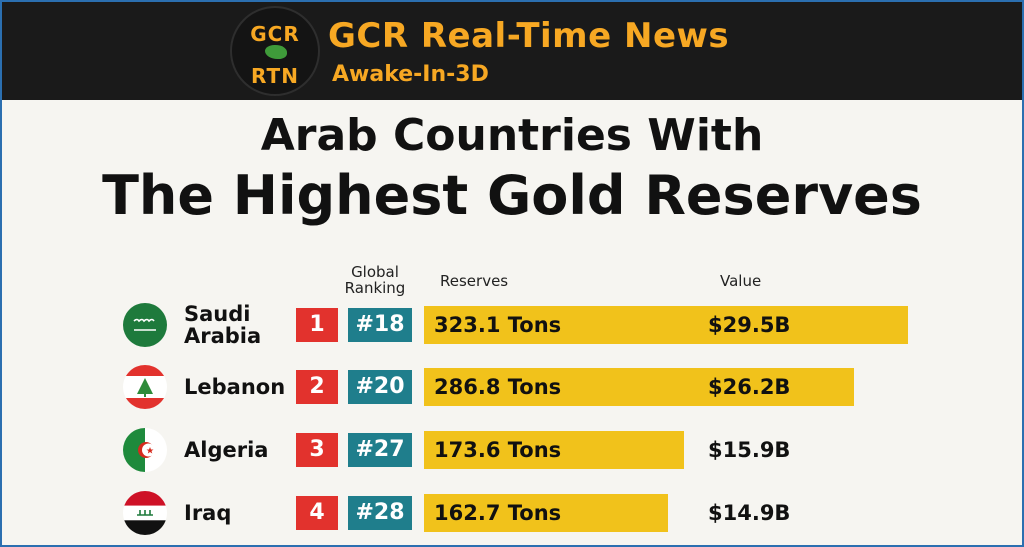  I want to click on reserve-label: 286.8 Tons, so click(498, 387).